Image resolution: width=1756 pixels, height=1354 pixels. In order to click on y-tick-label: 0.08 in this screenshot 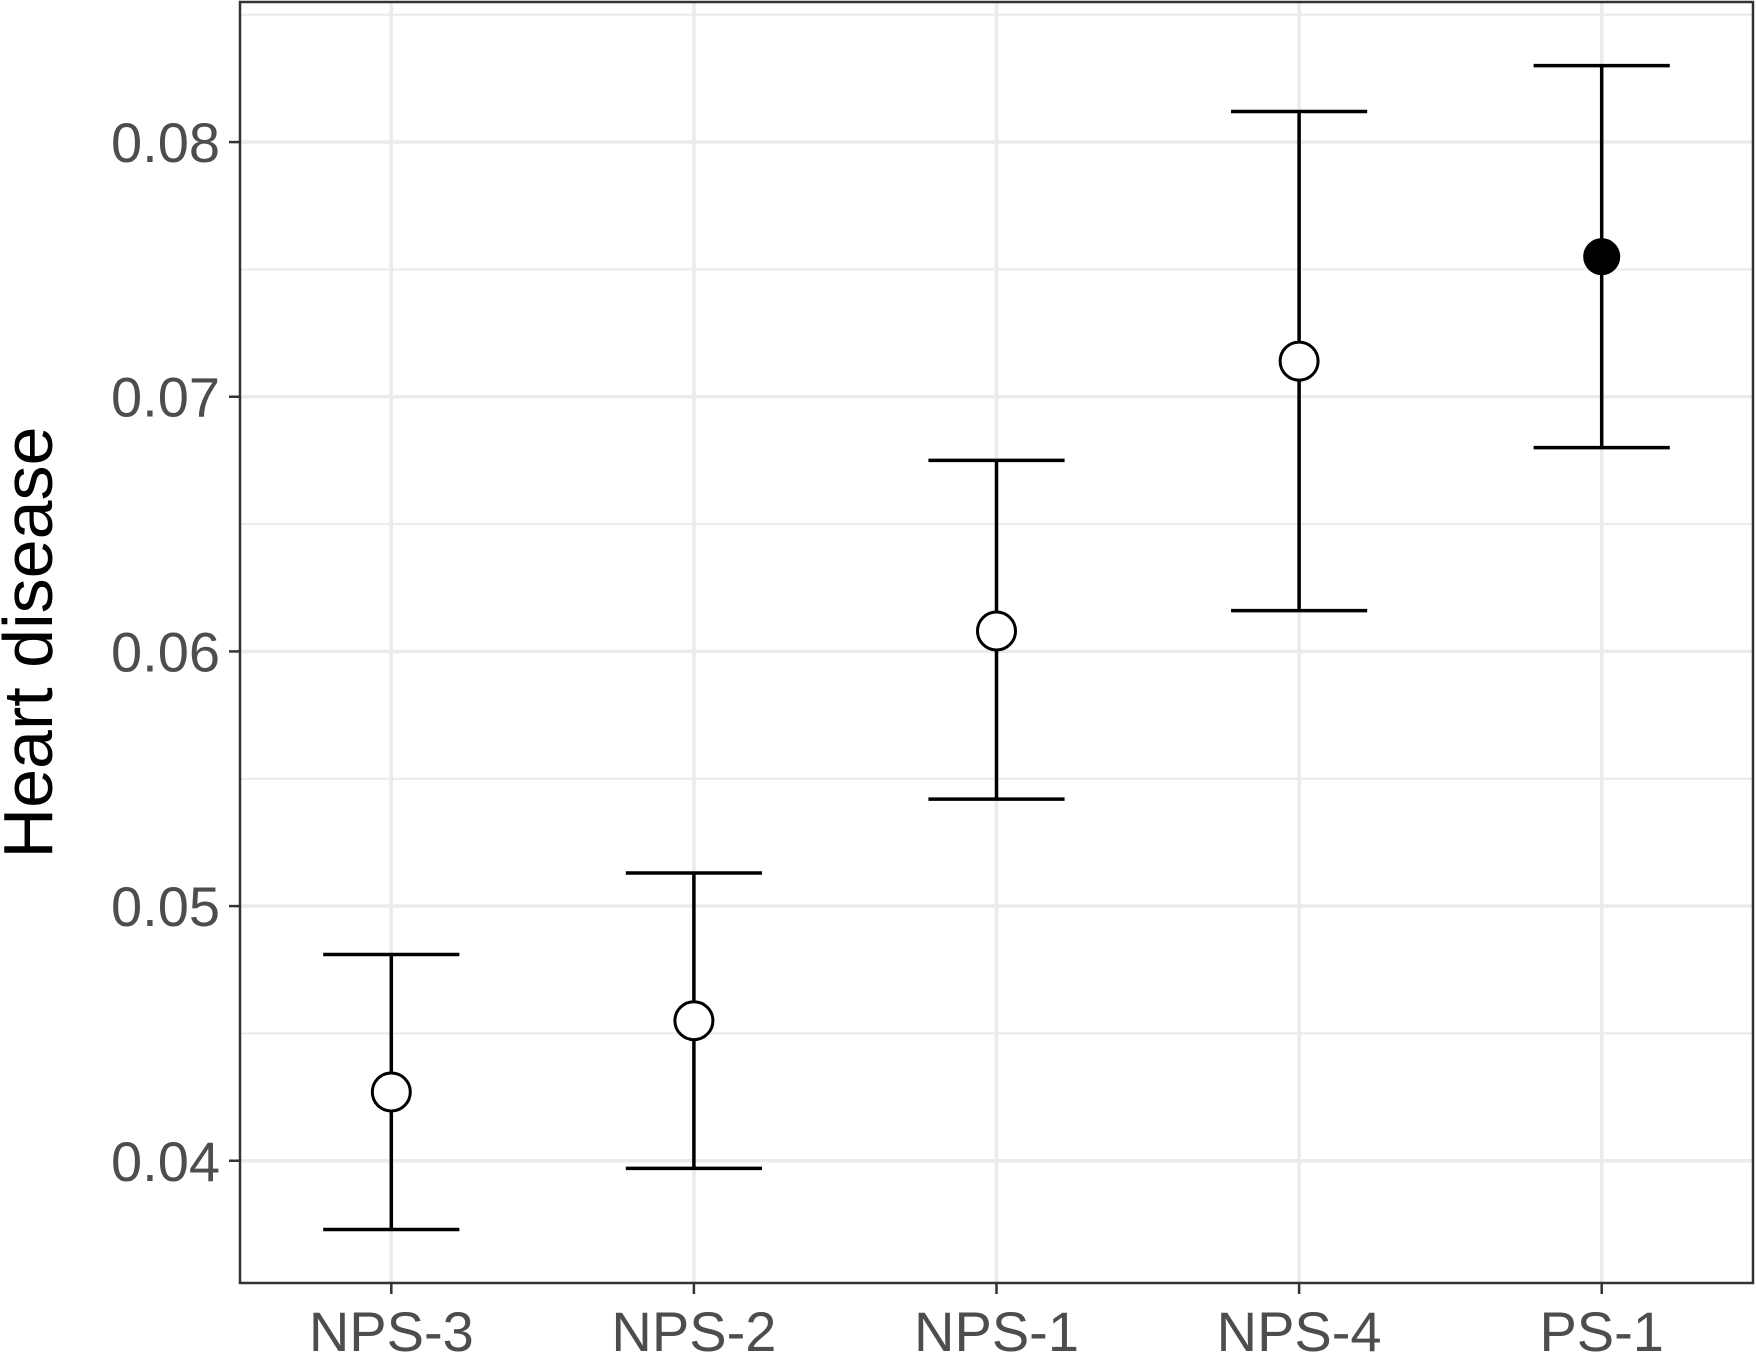, I will do `click(165, 142)`.